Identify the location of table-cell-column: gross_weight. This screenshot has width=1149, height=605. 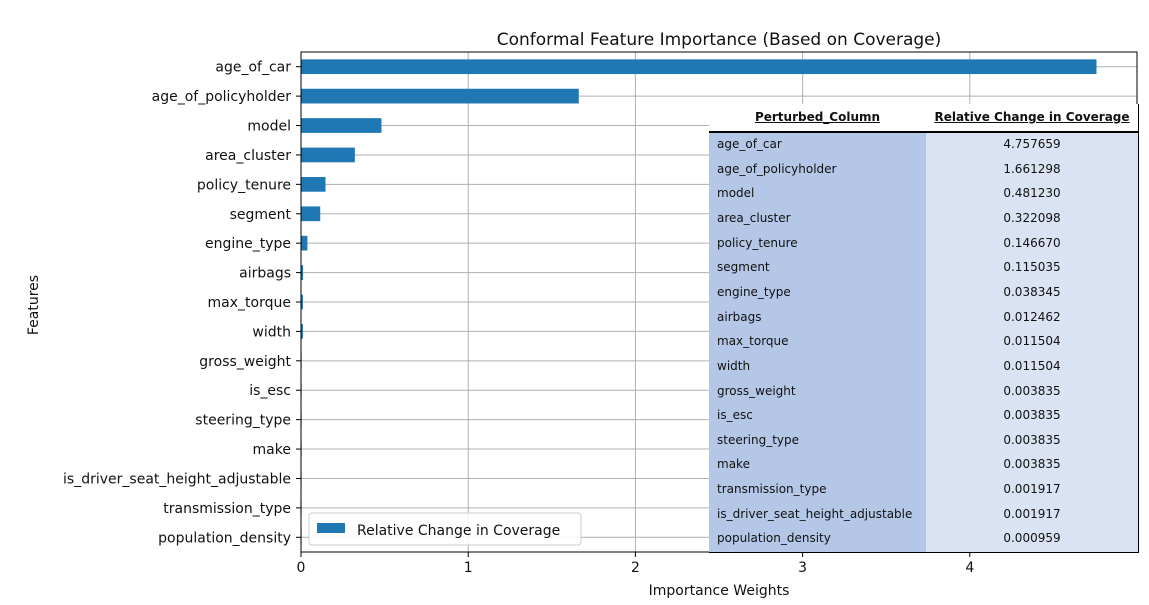
(756, 390).